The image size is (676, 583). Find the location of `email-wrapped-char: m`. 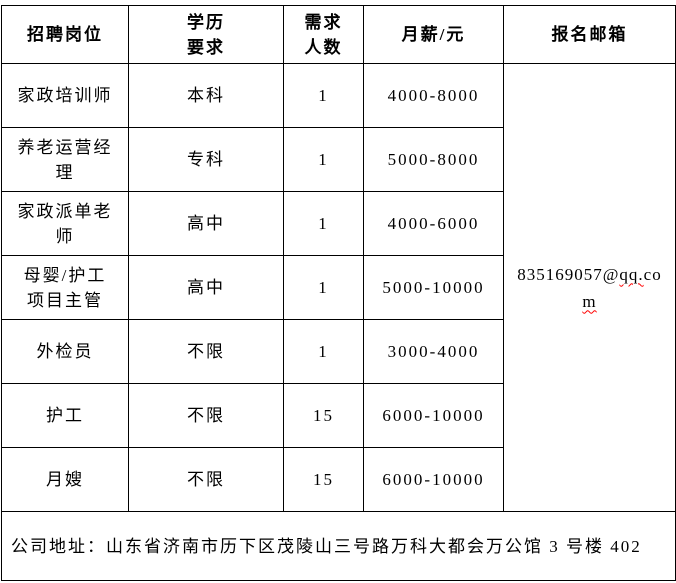

email-wrapped-char: m is located at coordinates (589, 301).